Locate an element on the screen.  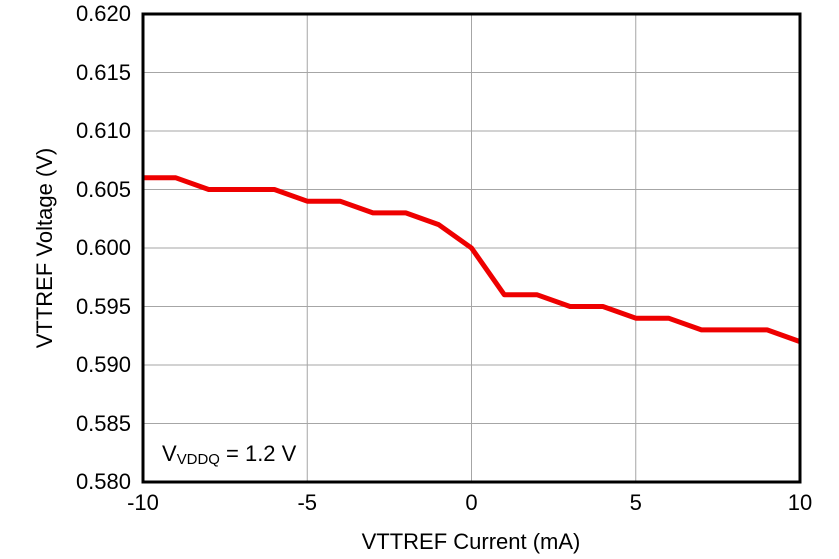
annotation-vddq: VVDDQ = 1.2 V is located at coordinates (229, 454).